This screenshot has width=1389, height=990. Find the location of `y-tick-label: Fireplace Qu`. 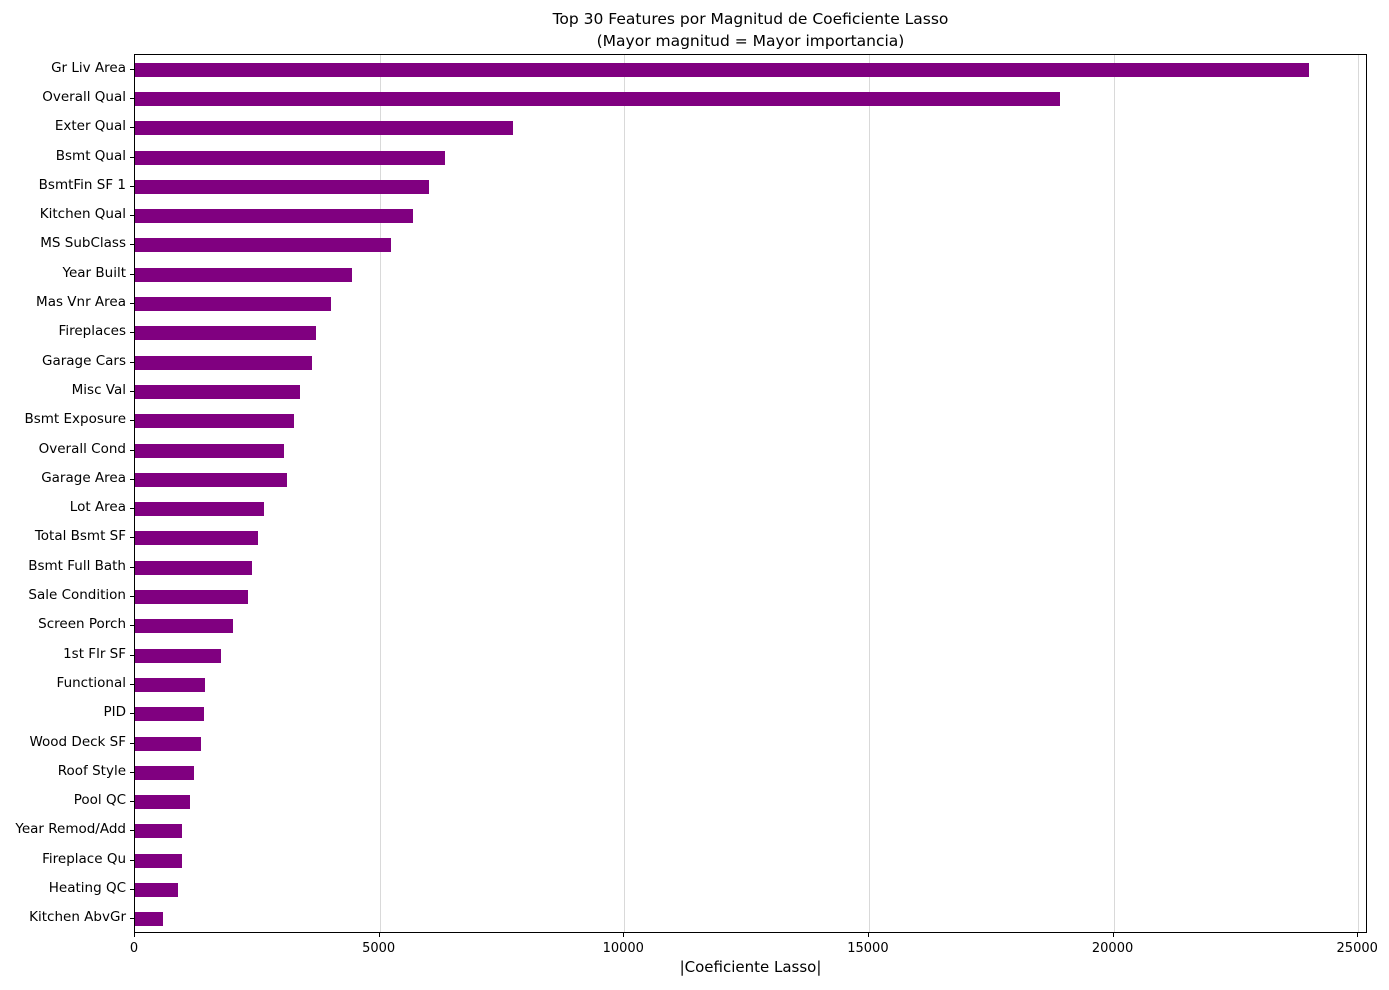

y-tick-label: Fireplace Qu is located at coordinates (84, 858).